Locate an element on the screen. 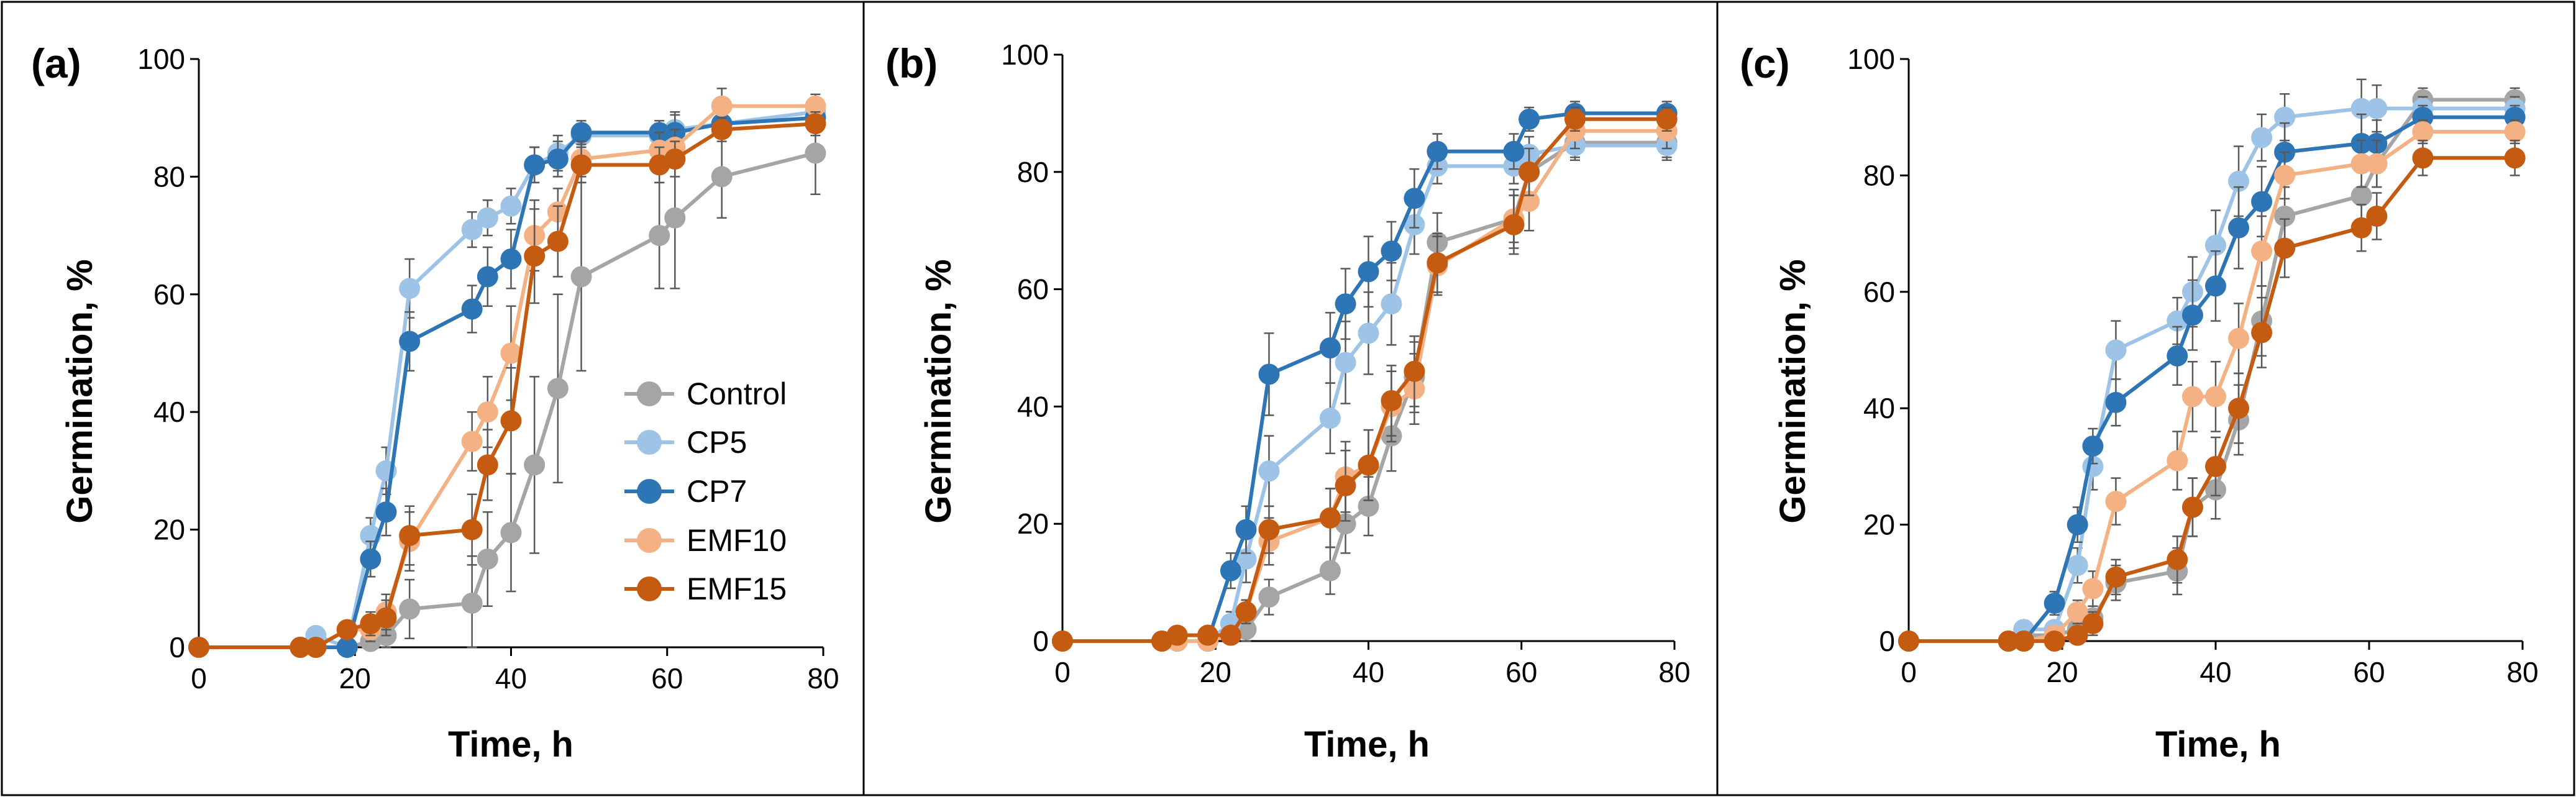 This screenshot has width=2576, height=797. legend-marker-emf15 is located at coordinates (649, 588).